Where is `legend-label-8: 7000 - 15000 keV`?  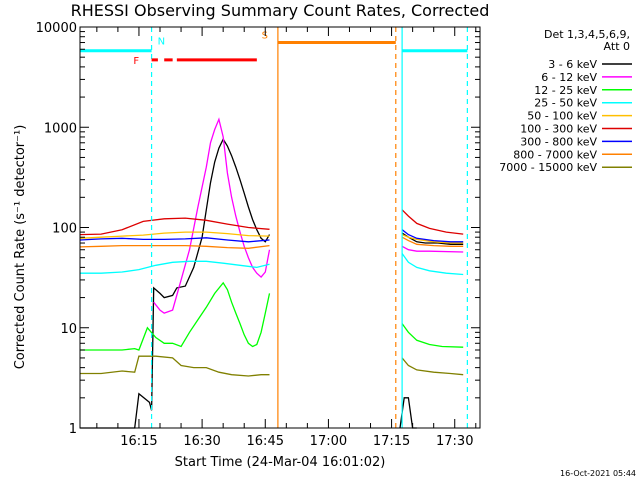
legend-label-8: 7000 - 15000 keV is located at coordinates (548, 167).